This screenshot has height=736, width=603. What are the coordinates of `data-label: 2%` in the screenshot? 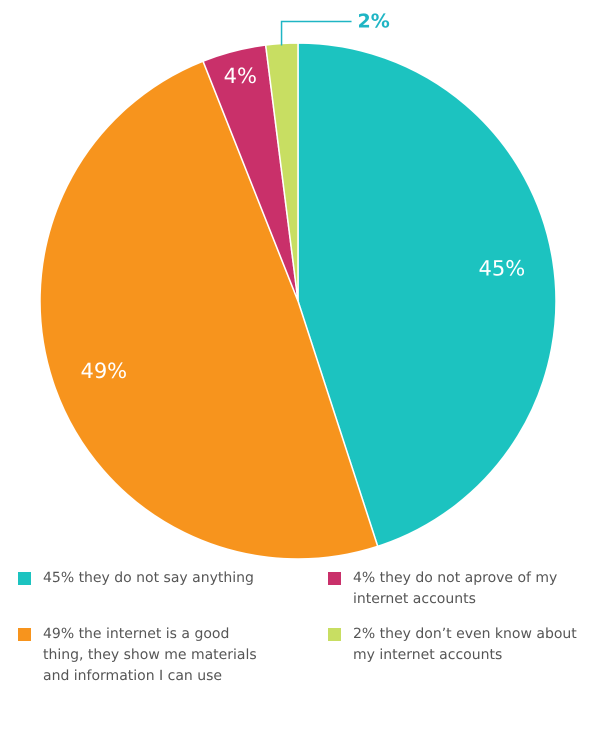 It's located at (374, 21).